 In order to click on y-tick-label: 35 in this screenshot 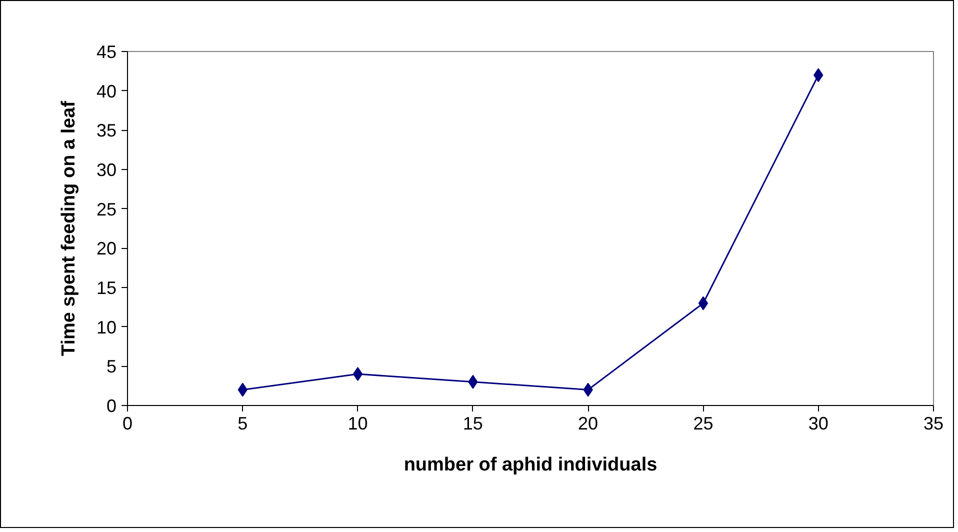, I will do `click(106, 130)`.